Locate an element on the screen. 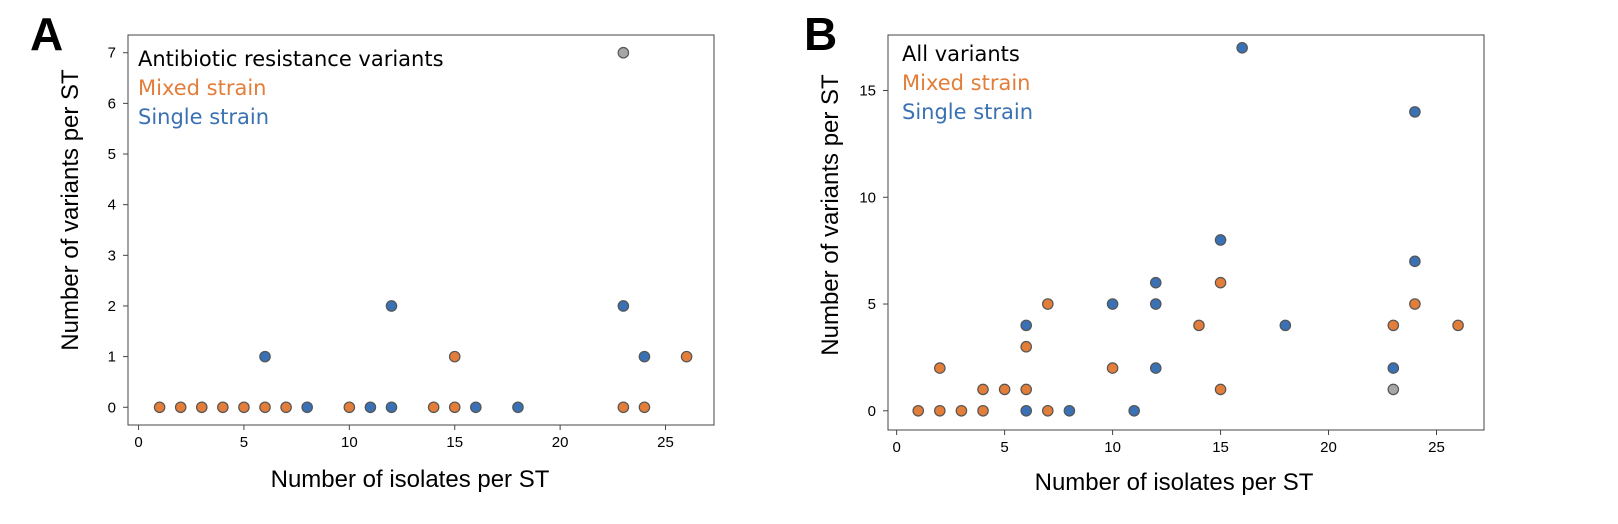  panel-b-x-tick-label: 0 is located at coordinates (896, 447).